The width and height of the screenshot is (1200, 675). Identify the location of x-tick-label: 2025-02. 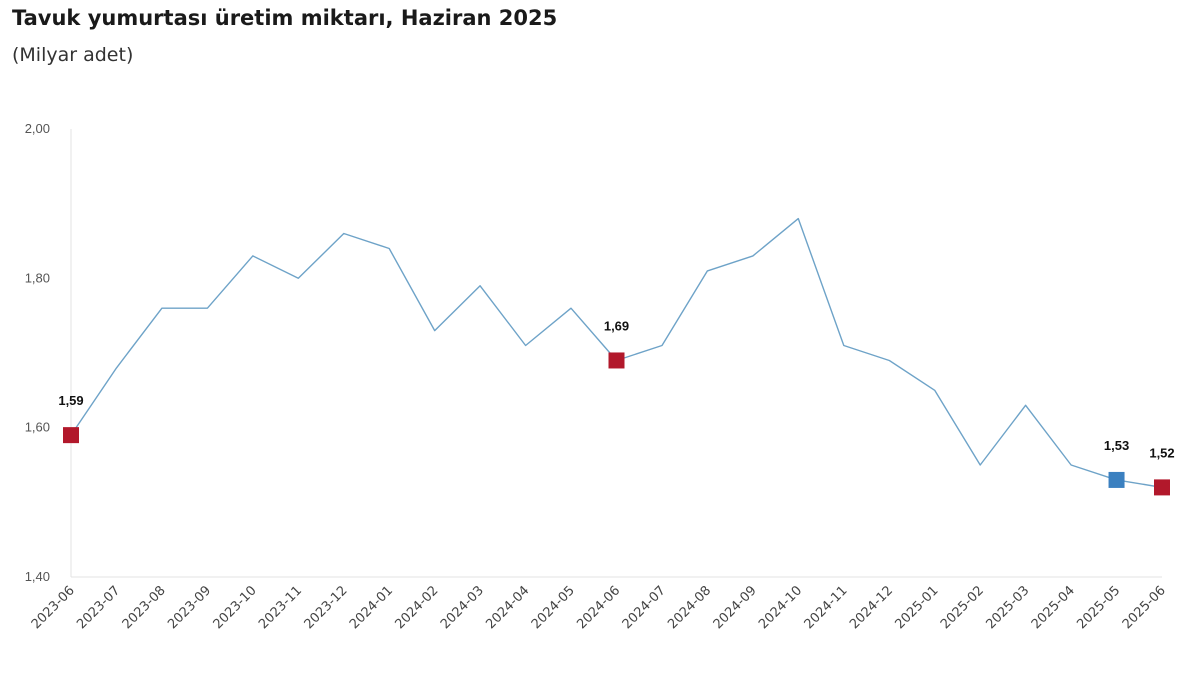
(962, 607).